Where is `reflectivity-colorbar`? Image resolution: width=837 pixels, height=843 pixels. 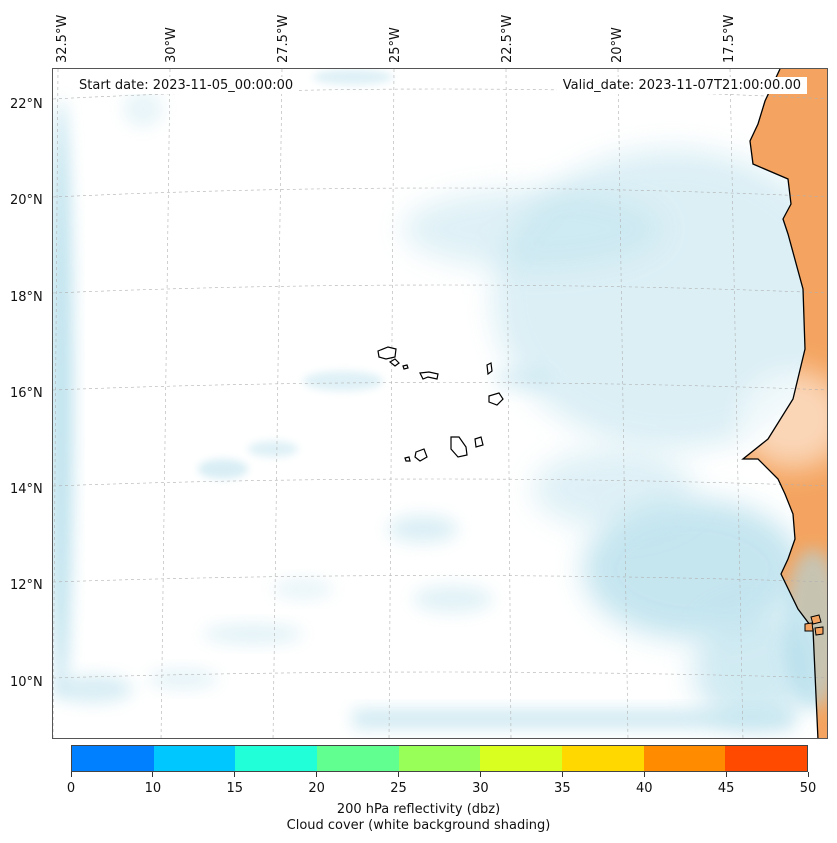
reflectivity-colorbar is located at coordinates (439, 758).